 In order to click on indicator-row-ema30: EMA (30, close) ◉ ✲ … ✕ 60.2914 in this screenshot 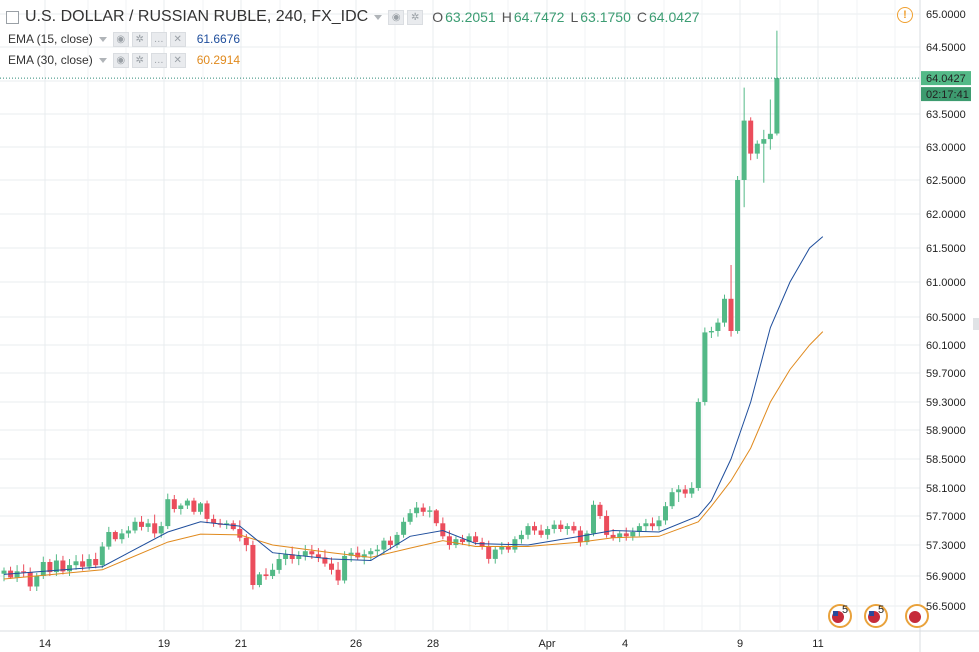, I will do `click(124, 60)`.